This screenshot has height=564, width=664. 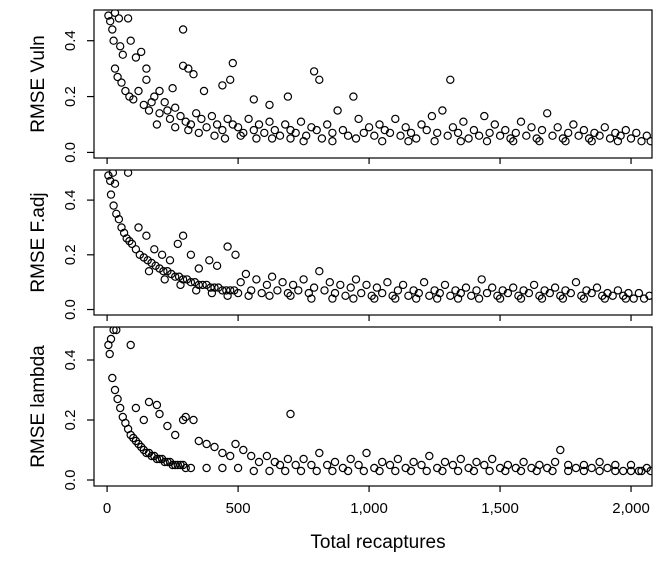 What do you see at coordinates (70, 480) in the screenshot?
I see `y-tick-label: 0.0` at bounding box center [70, 480].